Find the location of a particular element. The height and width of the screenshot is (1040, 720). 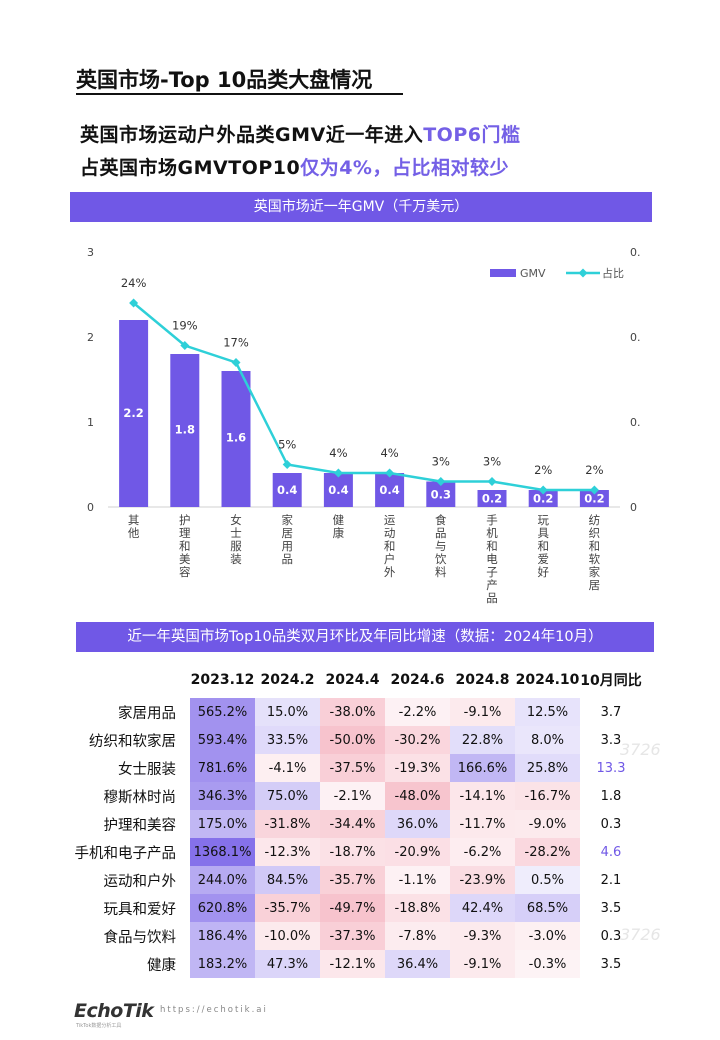

growth-cell: 620.8% is located at coordinates (222, 908).